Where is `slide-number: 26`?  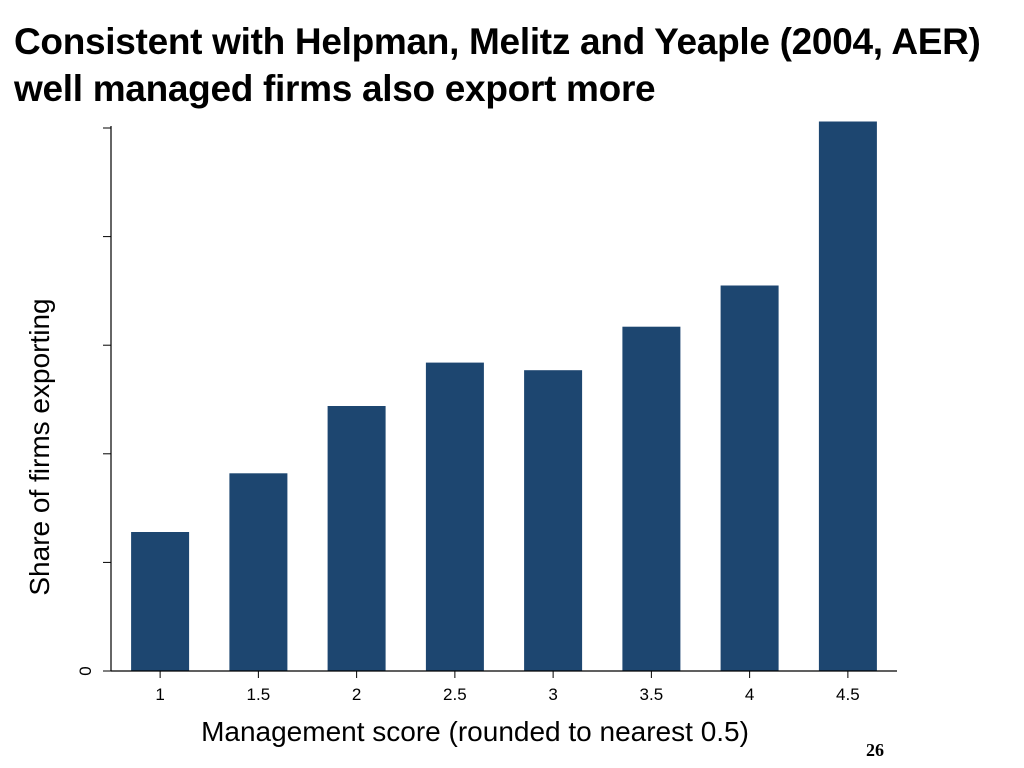
slide-number: 26 is located at coordinates (875, 750).